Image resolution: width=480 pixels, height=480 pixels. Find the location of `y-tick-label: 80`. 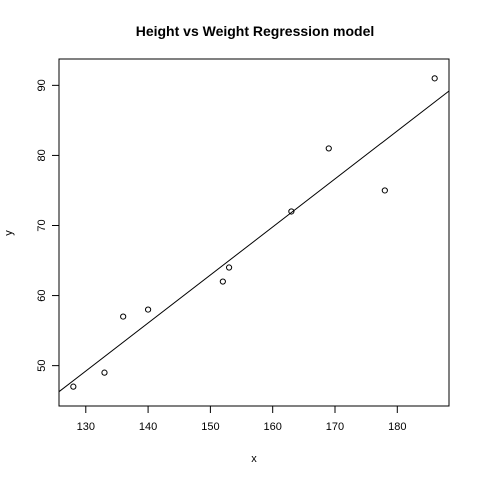

y-tick-label: 80 is located at coordinates (42, 155).